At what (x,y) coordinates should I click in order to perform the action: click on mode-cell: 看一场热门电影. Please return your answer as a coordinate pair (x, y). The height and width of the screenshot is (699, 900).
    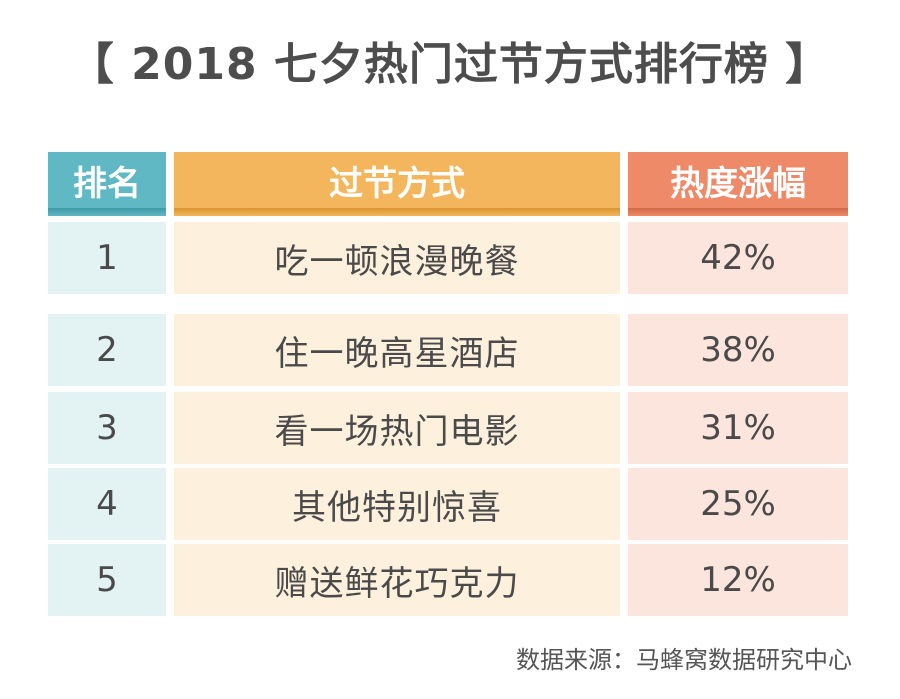
    Looking at the image, I should click on (397, 428).